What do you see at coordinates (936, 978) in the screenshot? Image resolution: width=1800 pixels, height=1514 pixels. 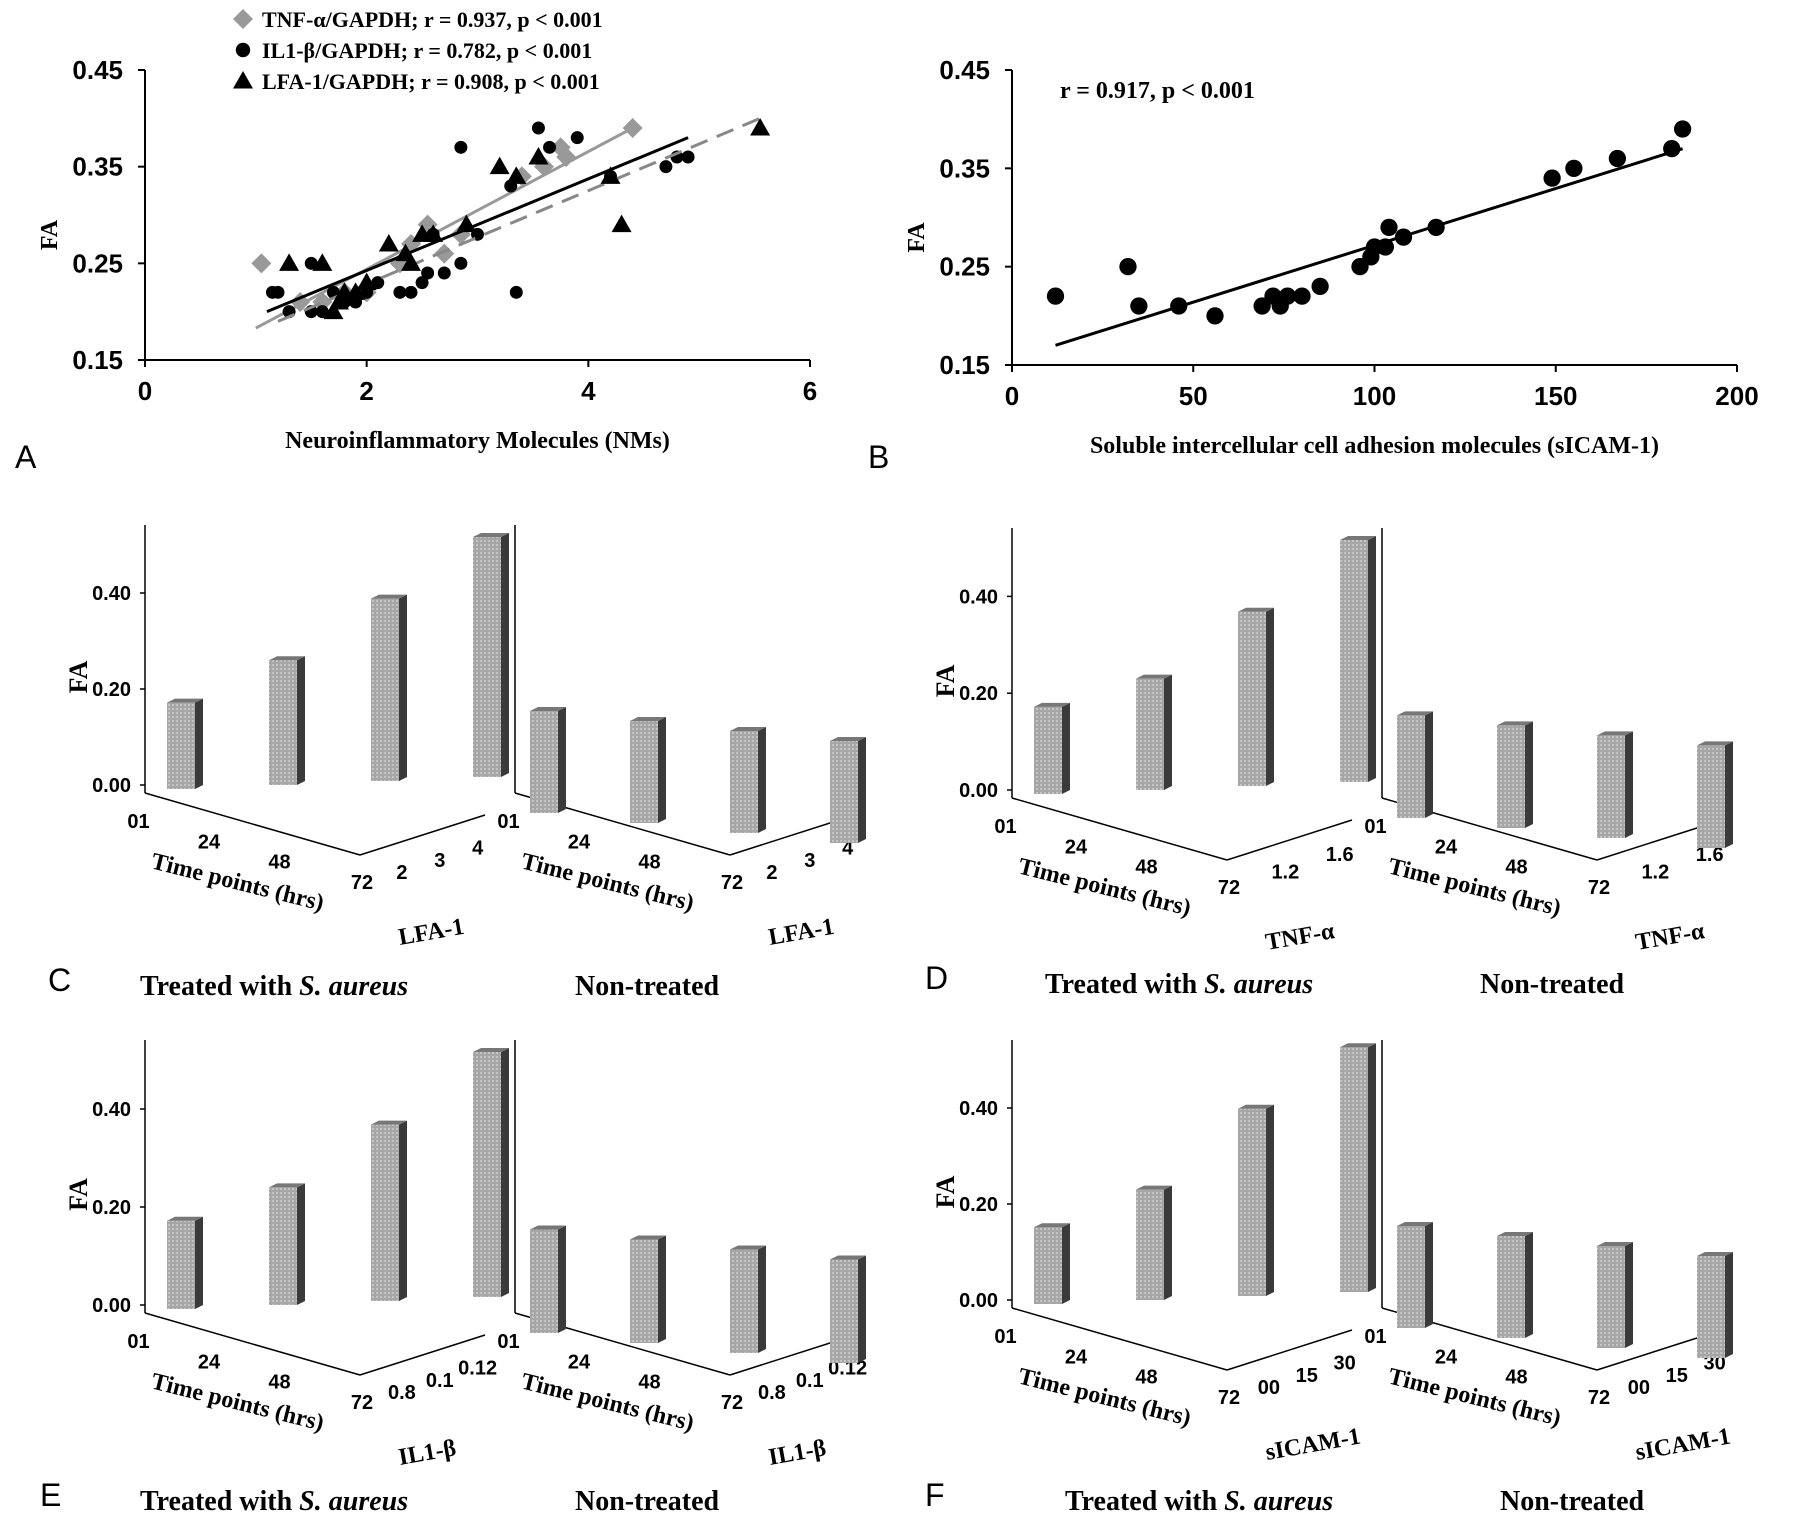 I see `panel-letter: D` at bounding box center [936, 978].